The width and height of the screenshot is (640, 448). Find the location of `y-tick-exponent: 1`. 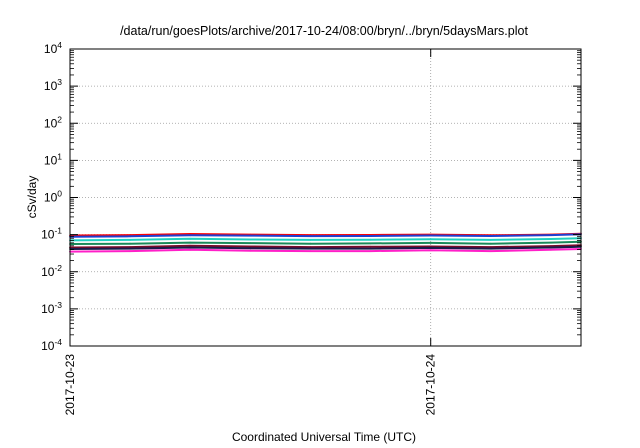

y-tick-exponent: 1 is located at coordinates (59, 156).